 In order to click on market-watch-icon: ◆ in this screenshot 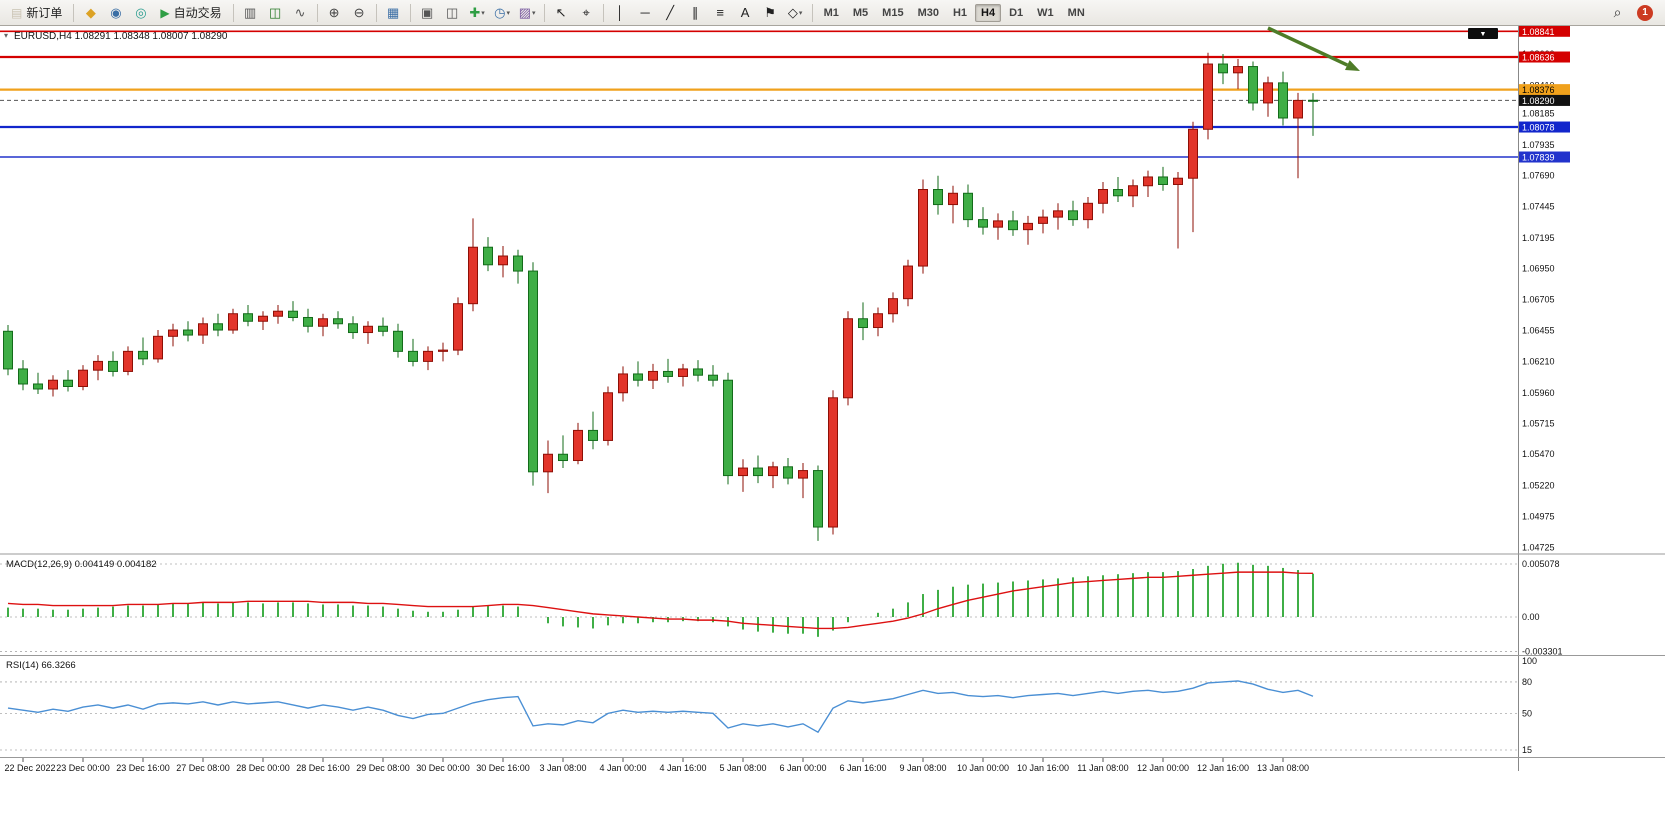, I will do `click(90, 13)`.